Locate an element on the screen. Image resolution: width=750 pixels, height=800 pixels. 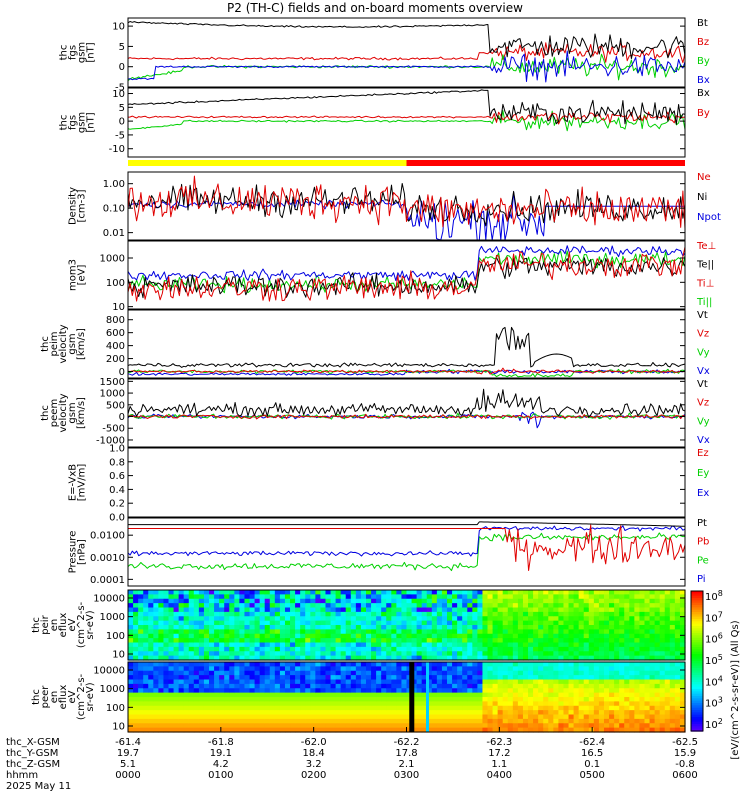
xaxis-row-value: 18.4 is located at coordinates (314, 753).